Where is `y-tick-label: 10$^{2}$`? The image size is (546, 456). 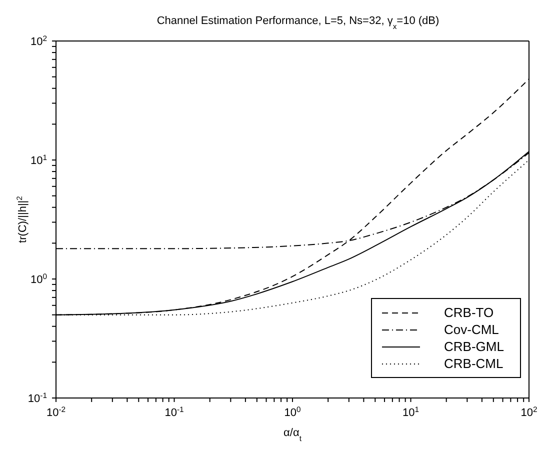
y-tick-label: 10$^{2}$ is located at coordinates (38, 41).